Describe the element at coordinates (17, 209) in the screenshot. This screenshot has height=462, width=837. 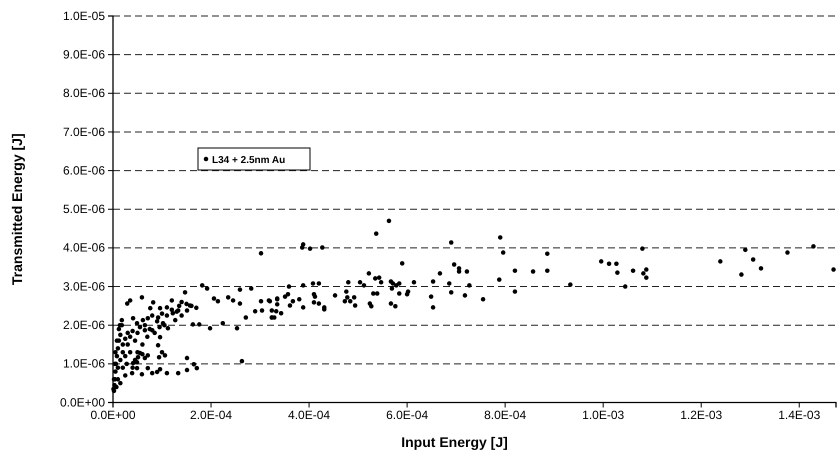
I see `y-axis-title: Transmitted Energy [J]` at that location.